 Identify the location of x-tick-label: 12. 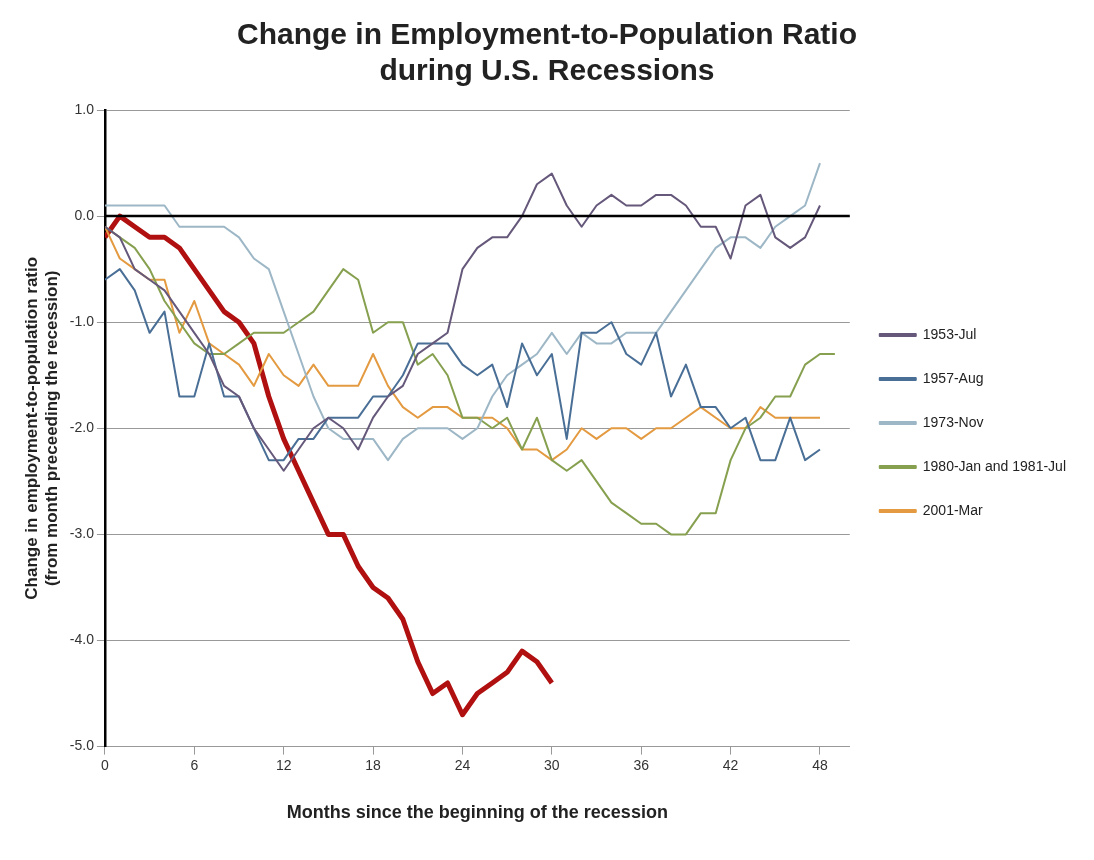
(283, 764).